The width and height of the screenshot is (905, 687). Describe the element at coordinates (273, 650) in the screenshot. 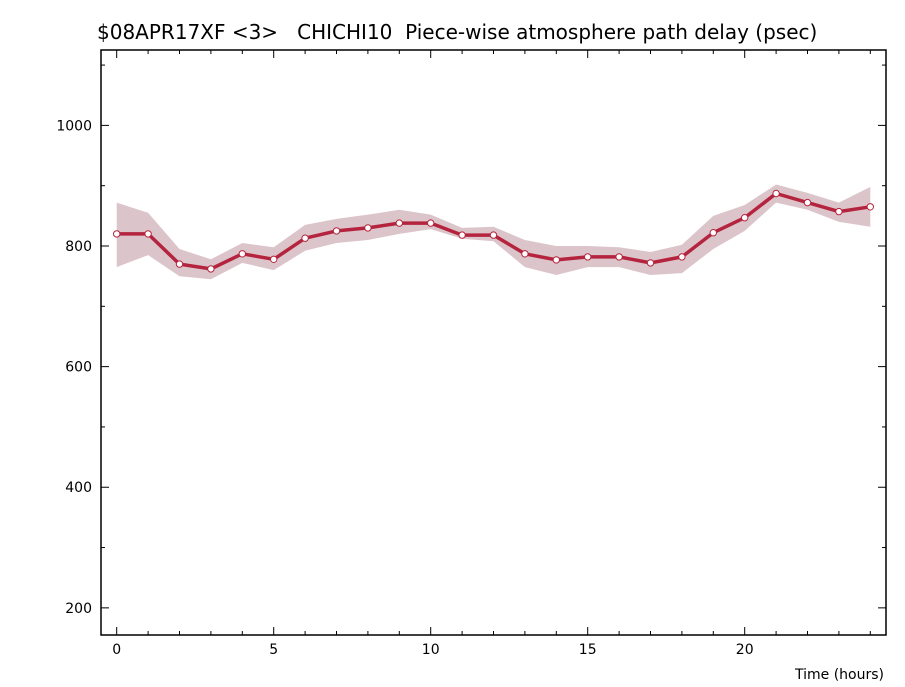

I see `x-tick-label: 5` at that location.